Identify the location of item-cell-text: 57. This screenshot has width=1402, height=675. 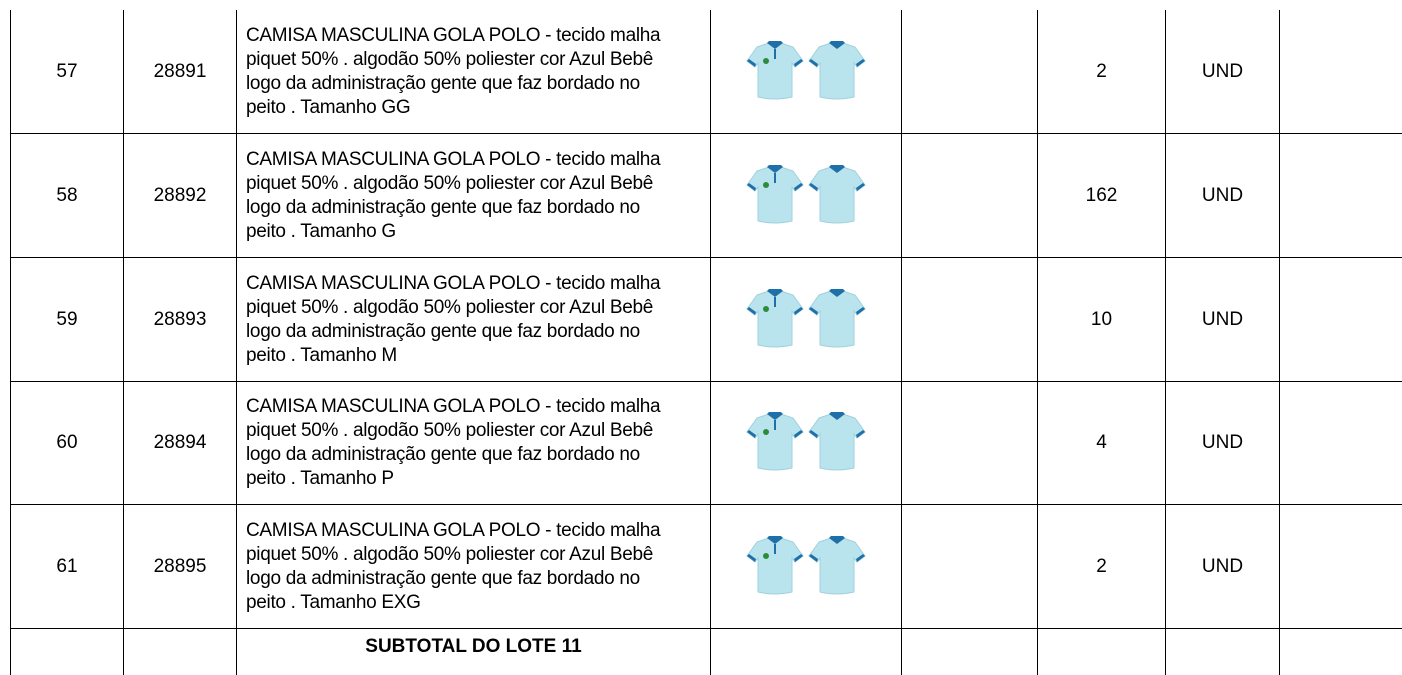
(67, 71).